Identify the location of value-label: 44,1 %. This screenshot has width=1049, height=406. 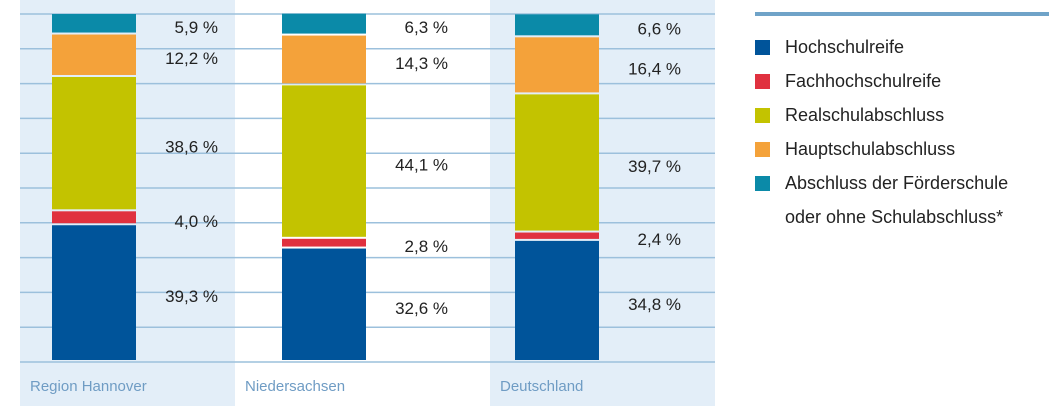
(421, 165).